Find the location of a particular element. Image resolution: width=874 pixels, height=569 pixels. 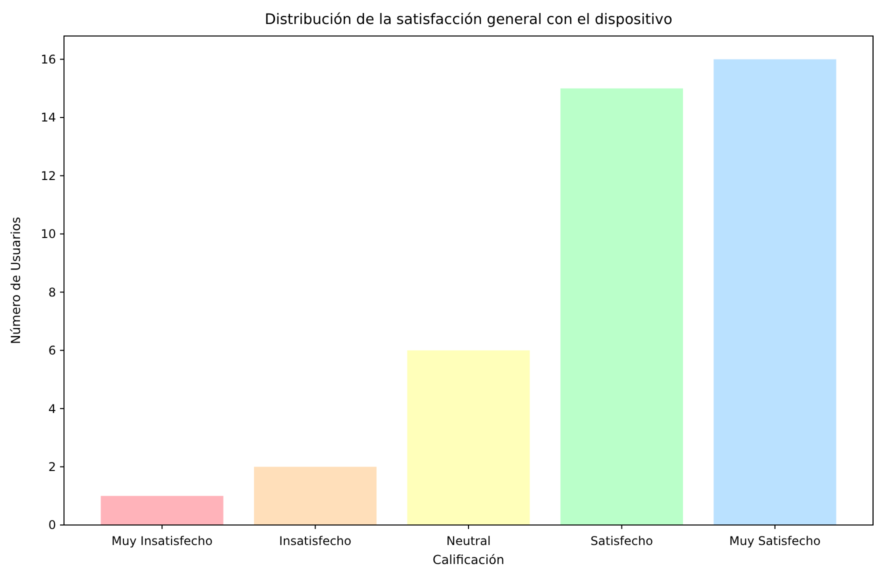

x-axis-title: Calificación is located at coordinates (468, 559).